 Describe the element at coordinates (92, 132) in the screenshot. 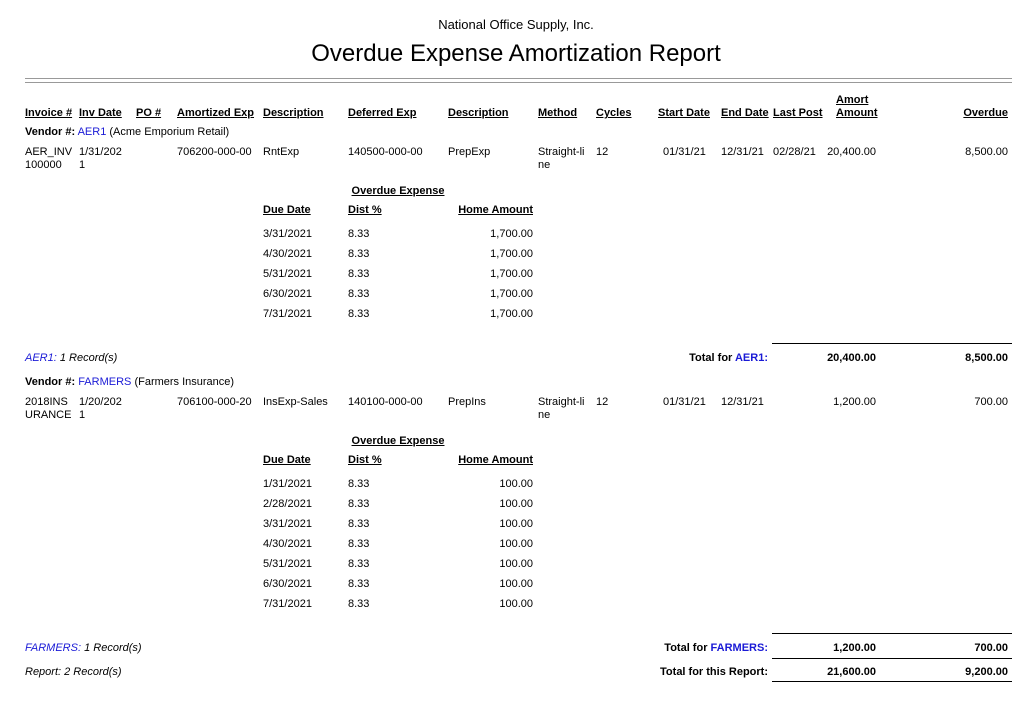

I see `vendor-code: AER1` at that location.